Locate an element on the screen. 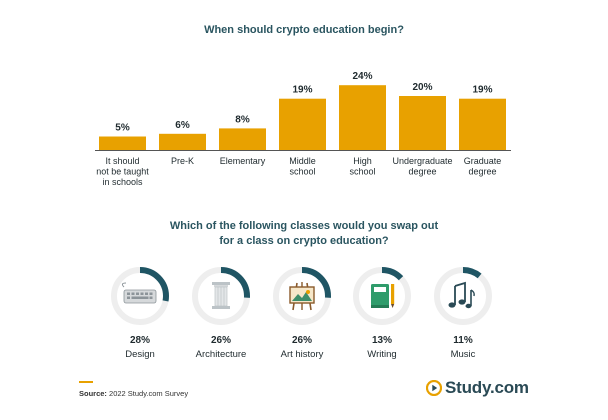  easel-icon is located at coordinates (302, 296).